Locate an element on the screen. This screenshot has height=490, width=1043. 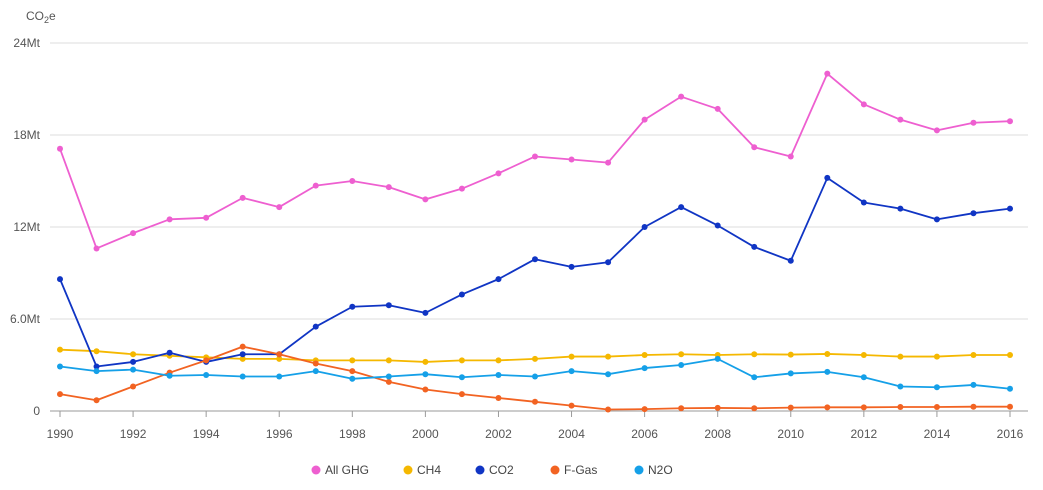
legend-item: F-Gas is located at coordinates (574, 470).